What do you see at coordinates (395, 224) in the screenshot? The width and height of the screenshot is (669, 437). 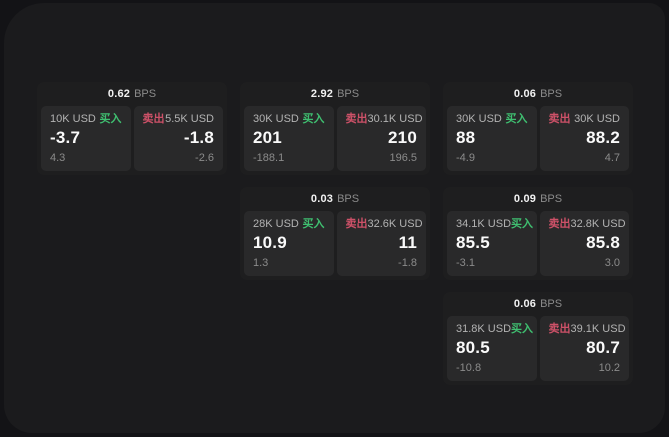 I see `sell-amount: 32.6K USD` at bounding box center [395, 224].